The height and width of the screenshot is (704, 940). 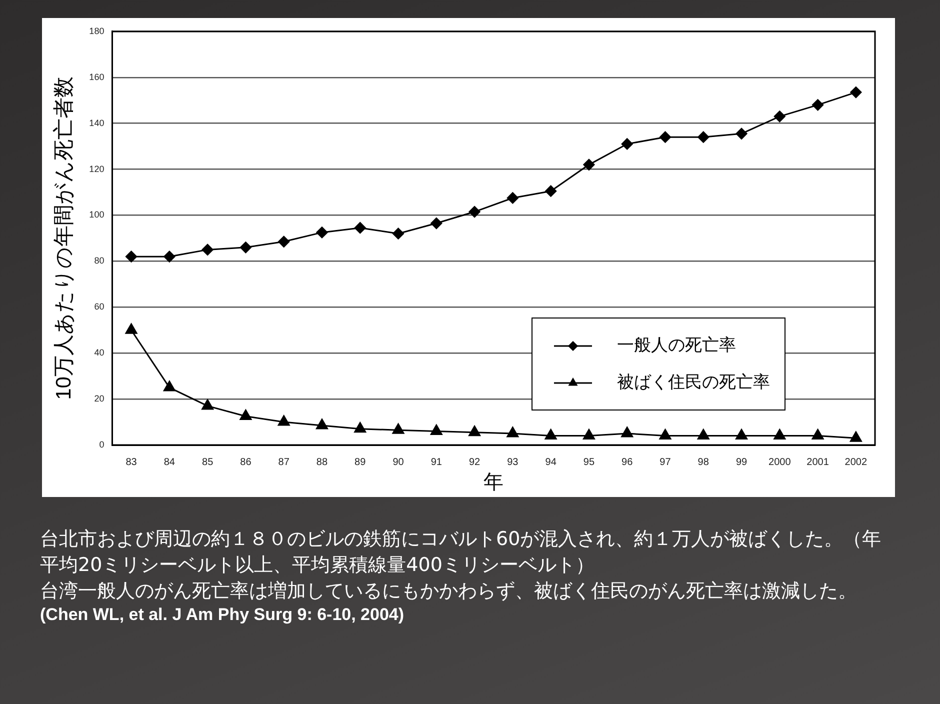 I want to click on x-tick-label: 98, so click(x=704, y=462).